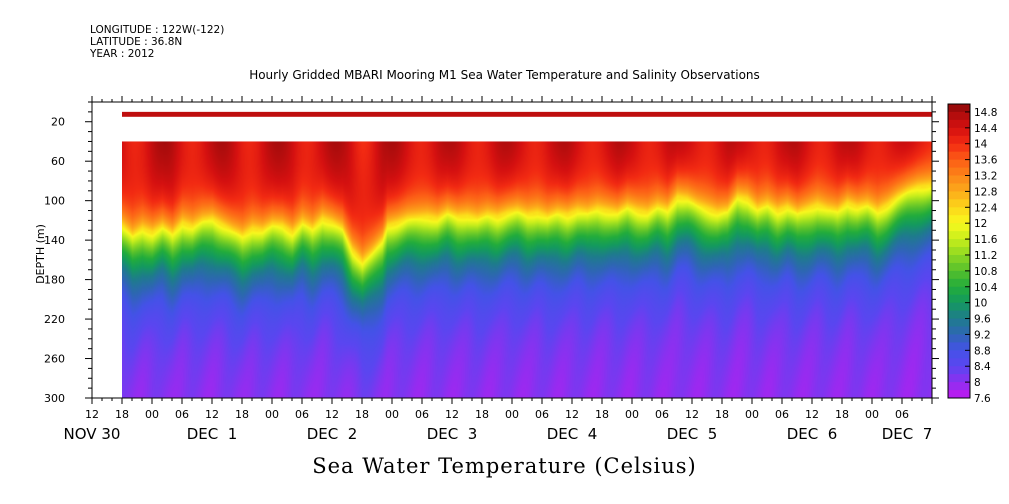 The width and height of the screenshot is (1009, 504). What do you see at coordinates (985, 113) in the screenshot?
I see `colorbar-label: 14.8` at bounding box center [985, 113].